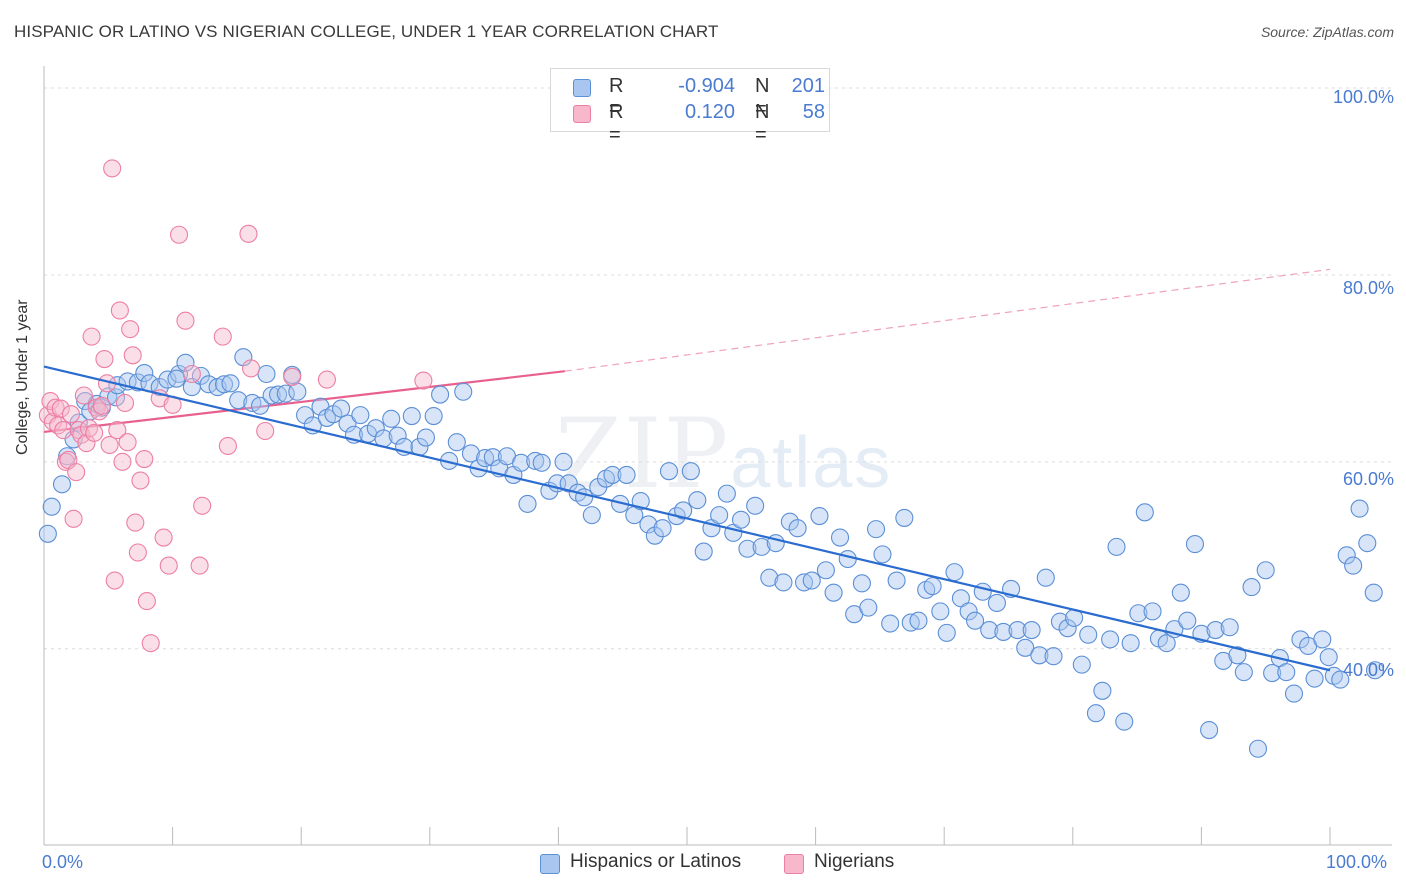 The image size is (1406, 892). I want to click on legend-label: Nigerians, so click(854, 861).